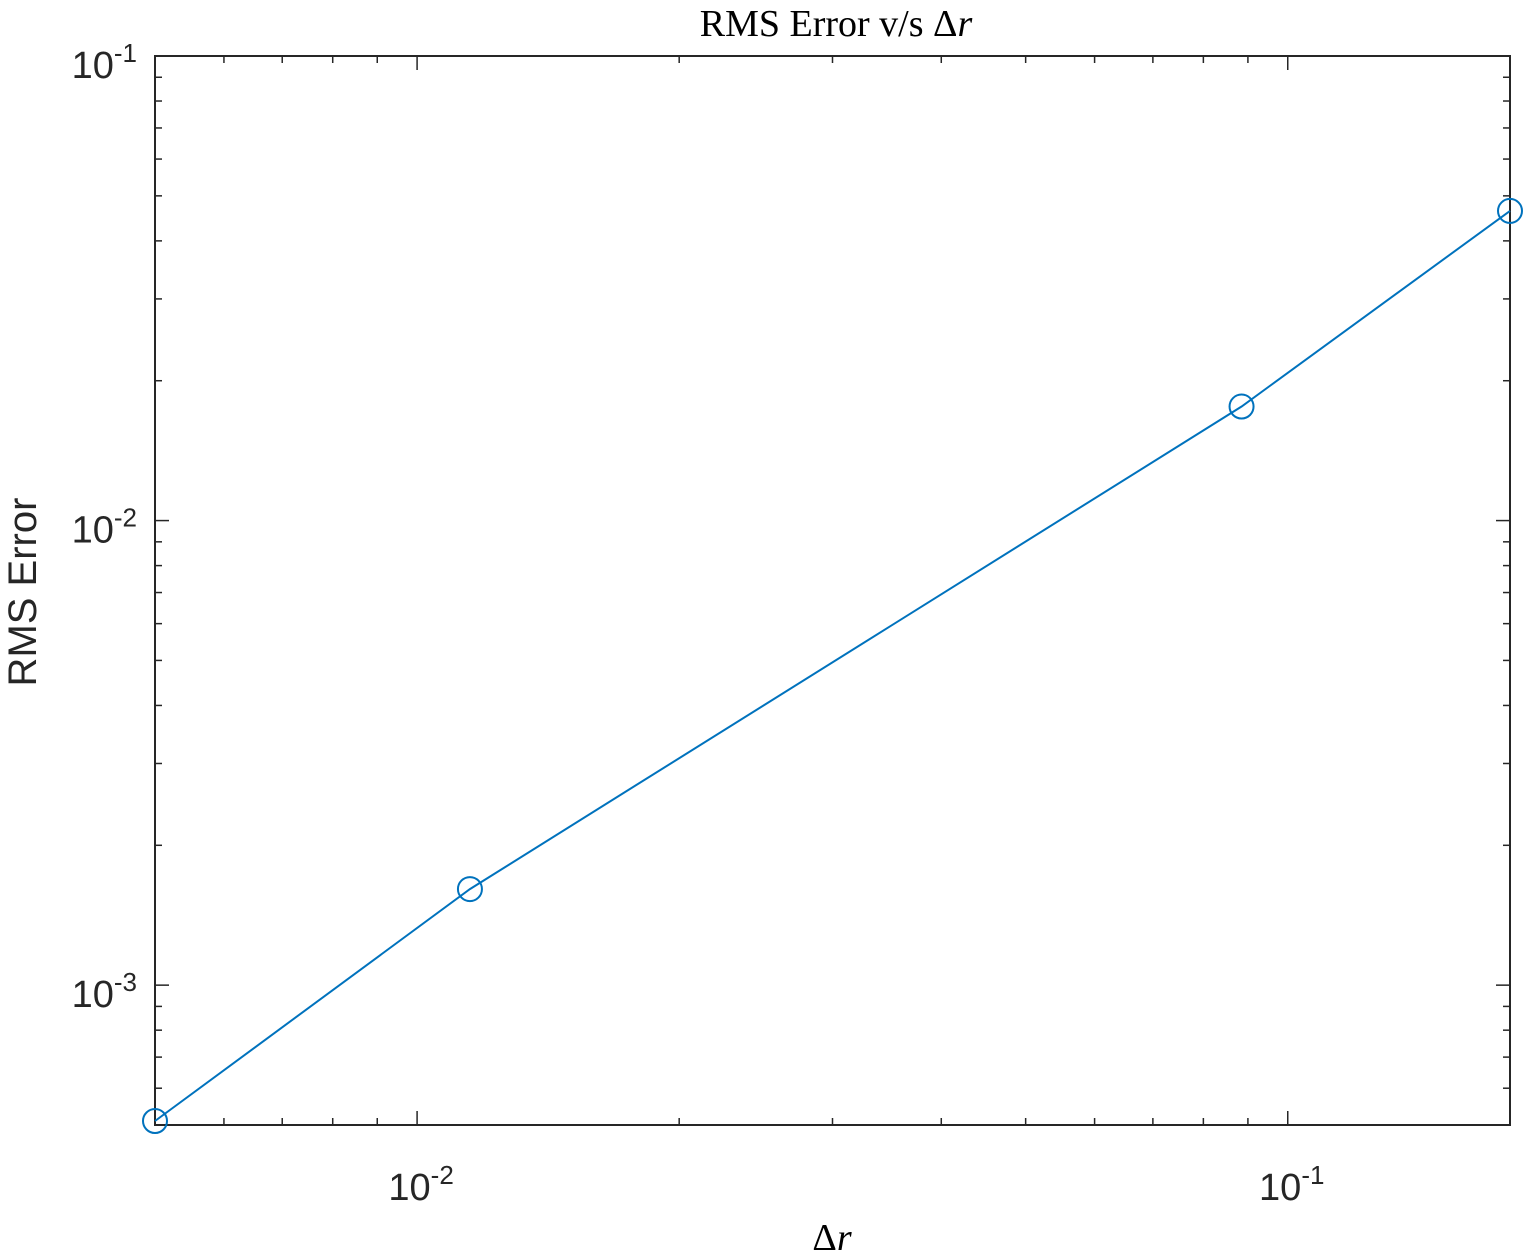 This screenshot has height=1255, width=1528. I want to click on y-tick-labels: 10⁻³ 10⁻² 10⁻¹, so click(104, 527).